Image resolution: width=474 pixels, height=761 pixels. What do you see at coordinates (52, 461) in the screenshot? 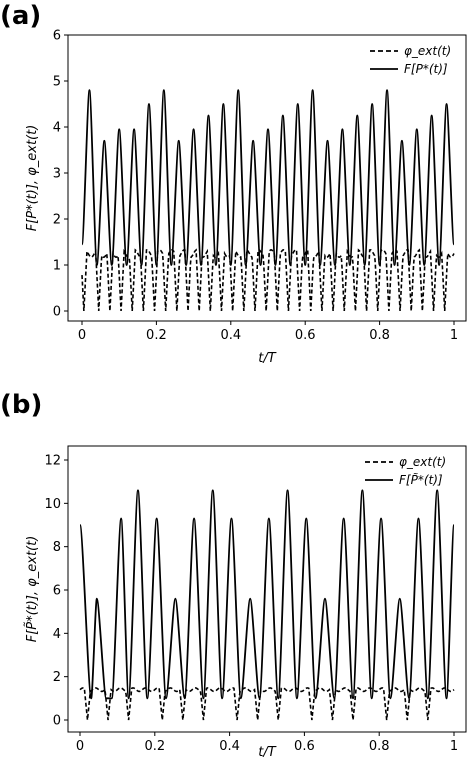
I see `y-tick-label: 12` at bounding box center [52, 461].